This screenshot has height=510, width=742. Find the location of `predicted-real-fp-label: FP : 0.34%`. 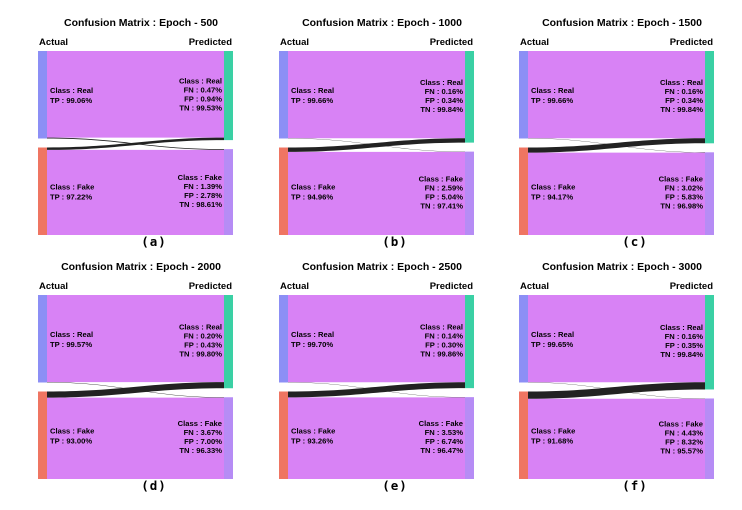

predicted-real-fp-label: FP : 0.34% is located at coordinates (684, 100).